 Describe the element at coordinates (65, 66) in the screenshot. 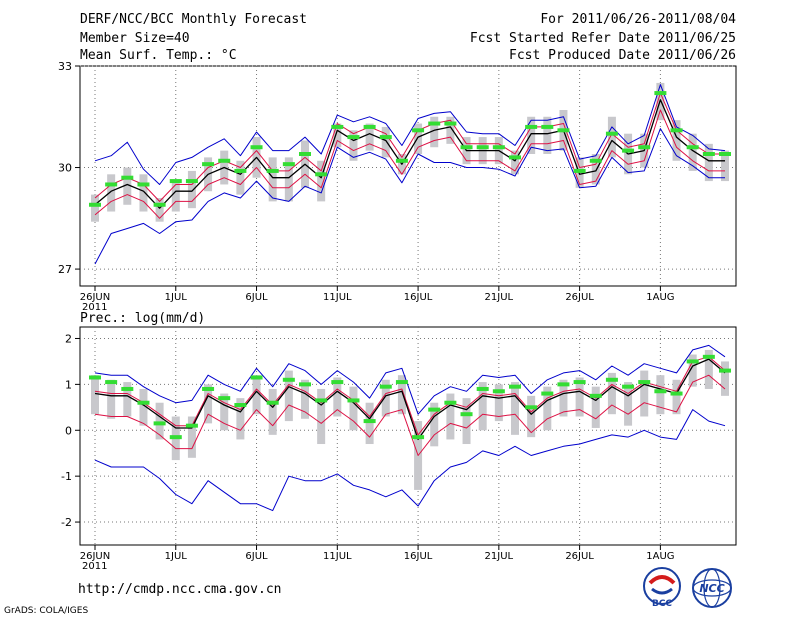

I see `temperature-ytick-label-2: 33` at that location.